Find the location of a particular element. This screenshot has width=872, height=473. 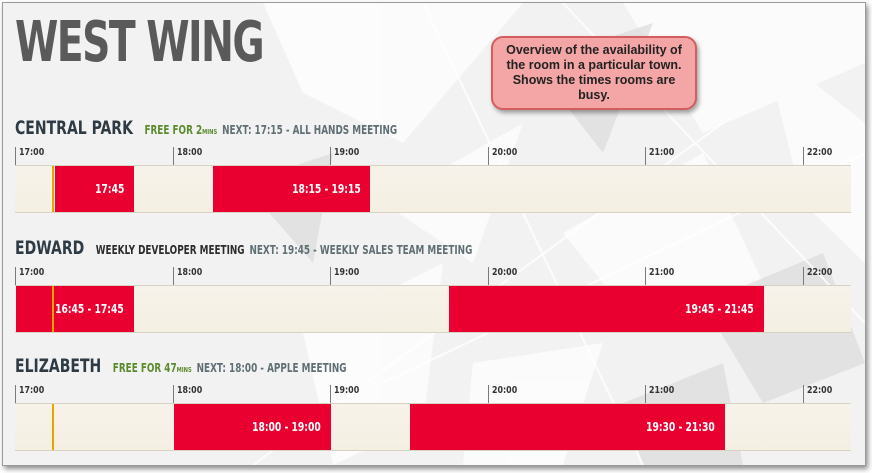

room-next-meeting: NEXT: 18:00 - APPLE MEETING is located at coordinates (271, 368).